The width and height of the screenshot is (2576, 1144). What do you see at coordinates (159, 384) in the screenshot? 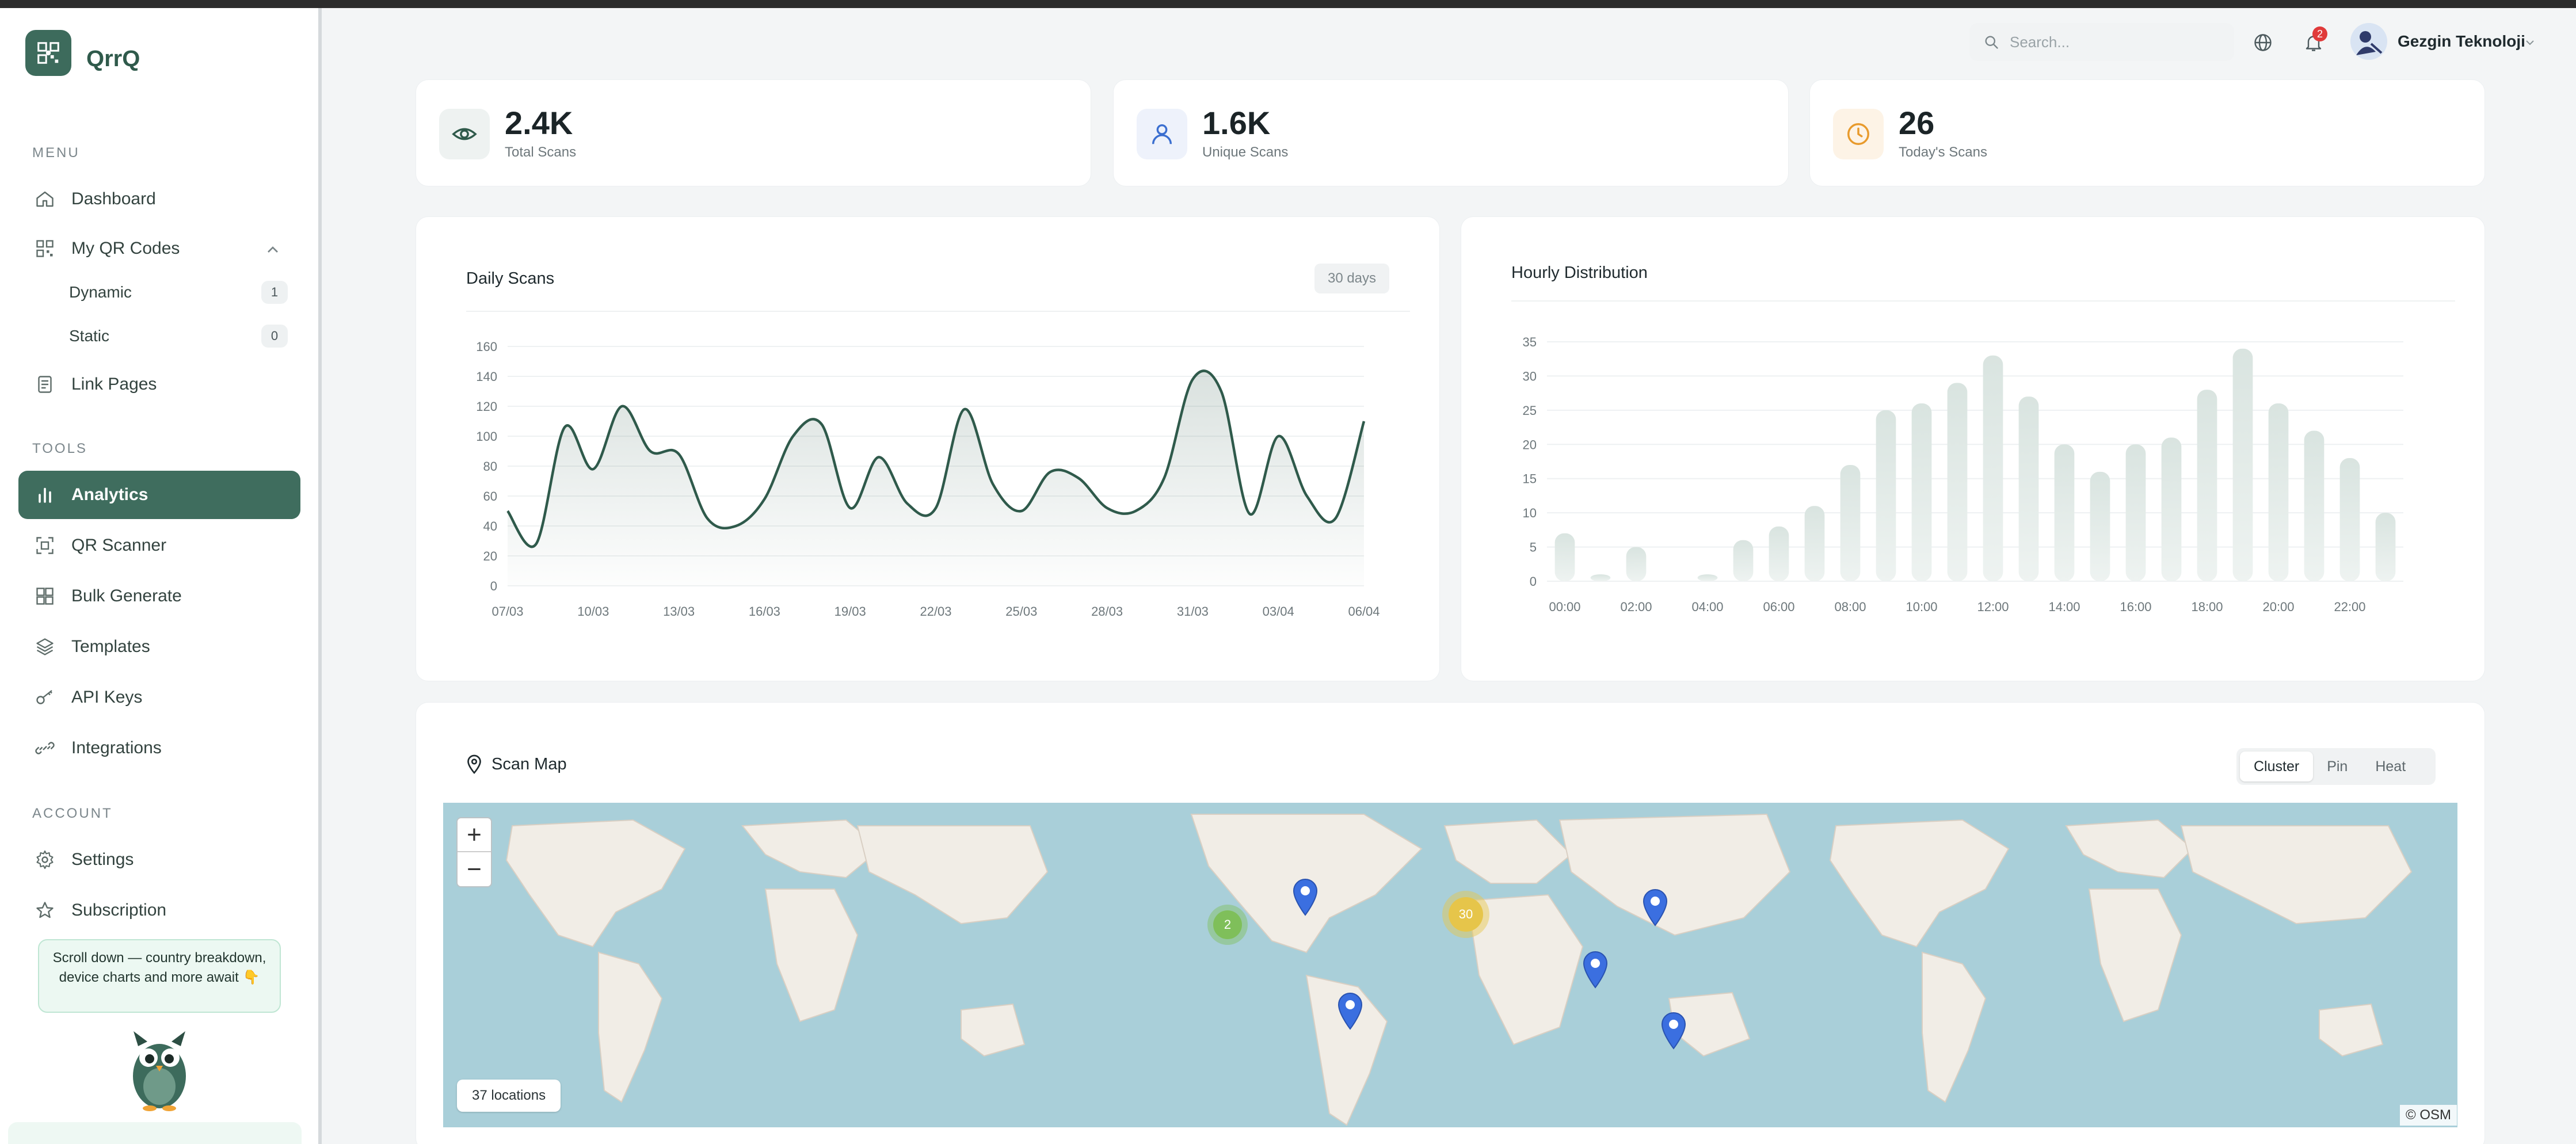
I see `sidebar-item-link-pages: Link Pages` at bounding box center [159, 384].